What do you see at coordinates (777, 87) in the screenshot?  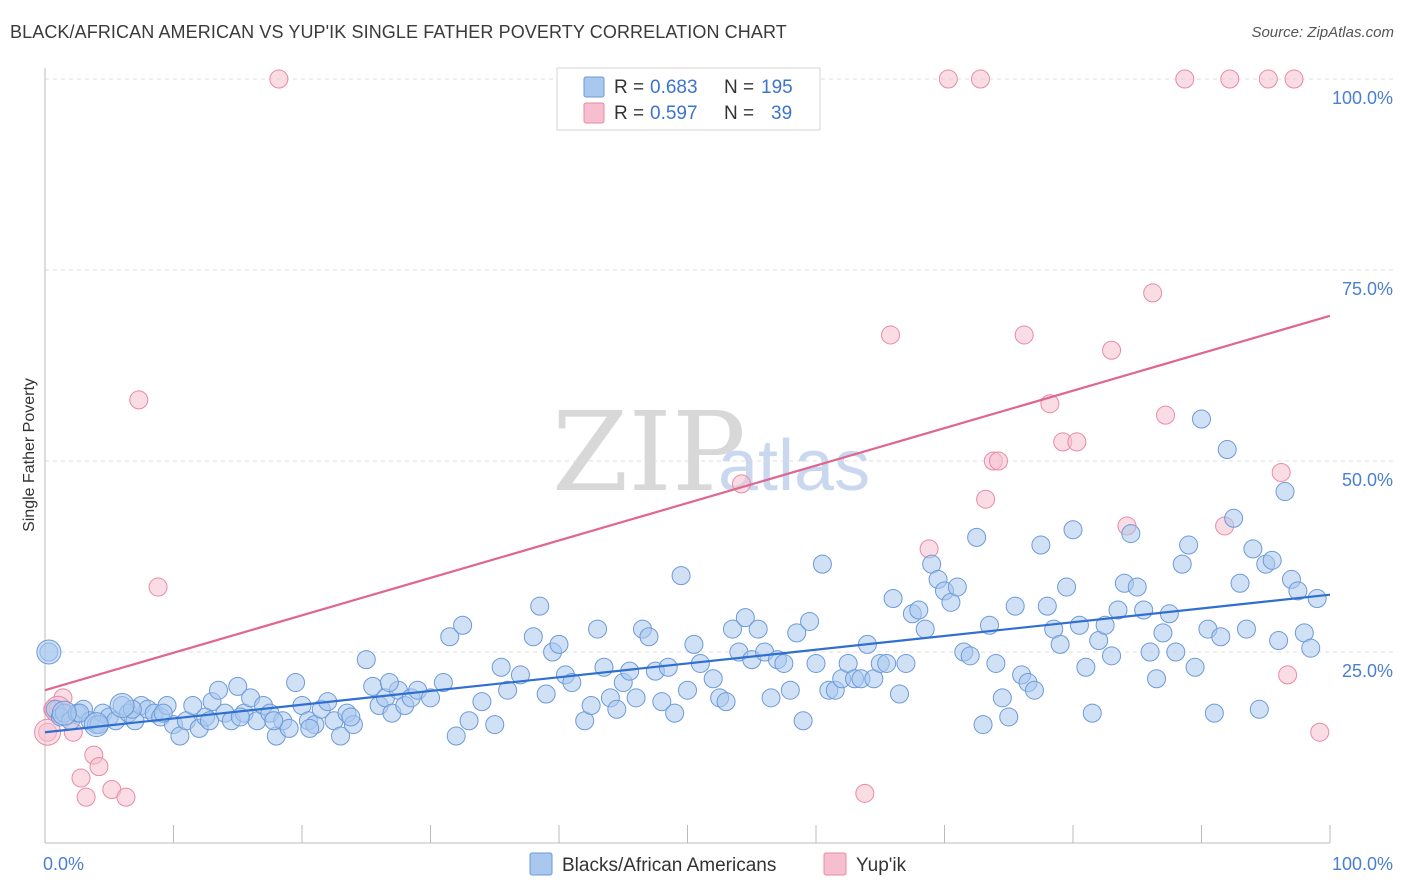 I see `legend-n-value-blue: 195` at bounding box center [777, 87].